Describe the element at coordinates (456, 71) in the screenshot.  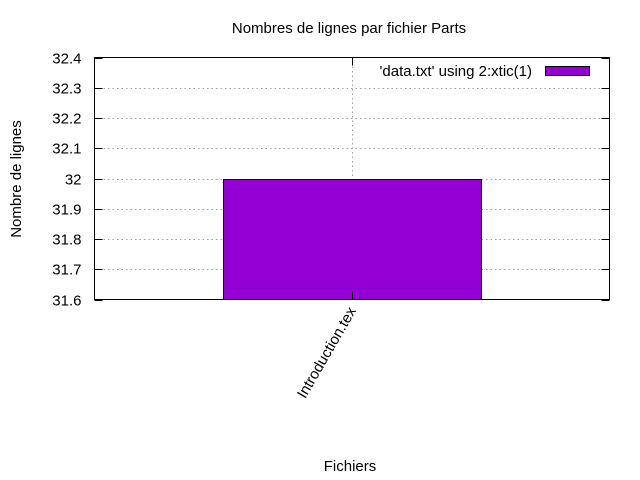
I see `legend-label: 'data.txt' using 2:xtic(1)` at that location.